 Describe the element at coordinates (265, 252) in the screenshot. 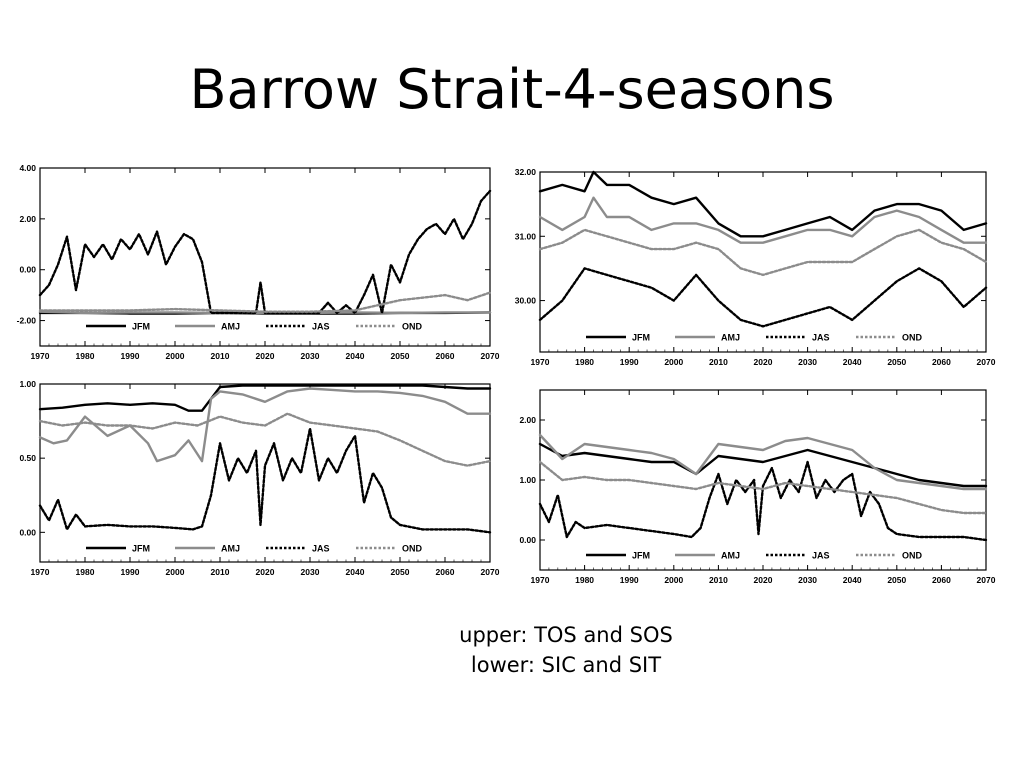

I see `series-line-jas-tos` at that location.